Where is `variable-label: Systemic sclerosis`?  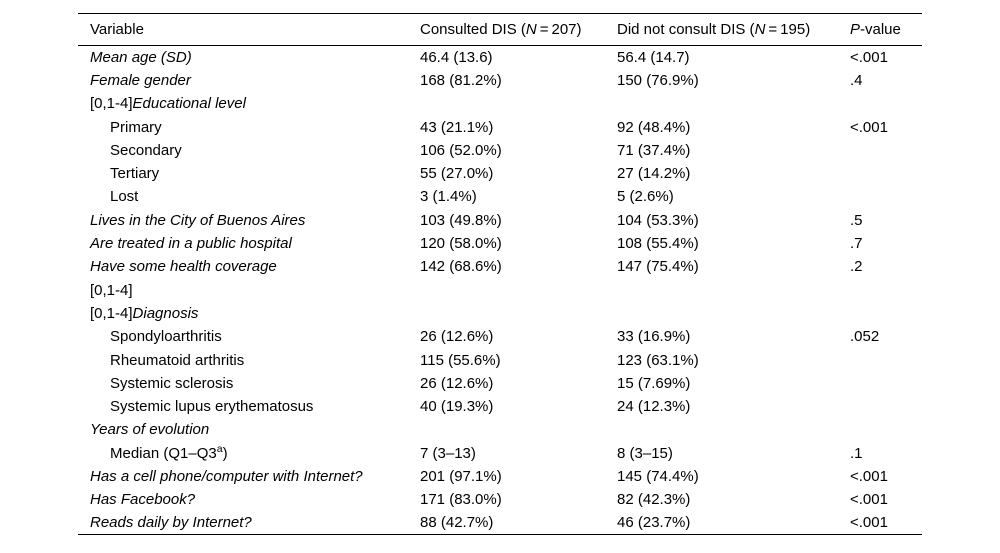 variable-label: Systemic sclerosis is located at coordinates (172, 383).